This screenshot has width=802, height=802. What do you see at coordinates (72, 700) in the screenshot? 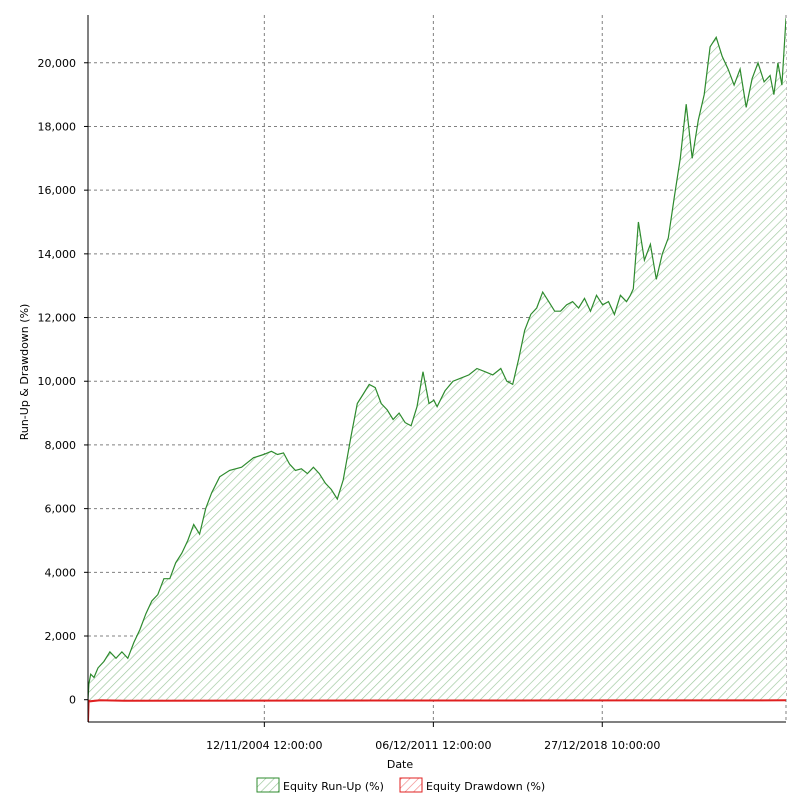
I see `y-tick-label: 0` at bounding box center [72, 700].